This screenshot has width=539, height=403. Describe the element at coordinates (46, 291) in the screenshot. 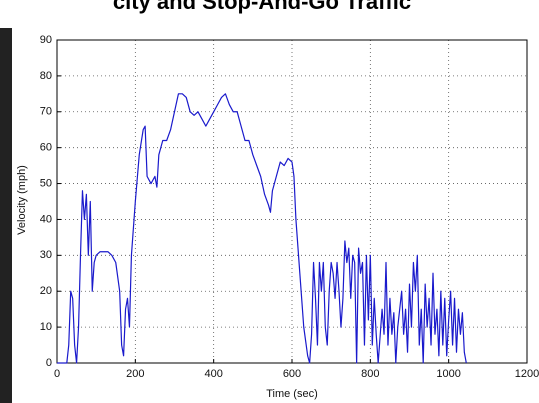

I see `y-tick-label: 20` at that location.